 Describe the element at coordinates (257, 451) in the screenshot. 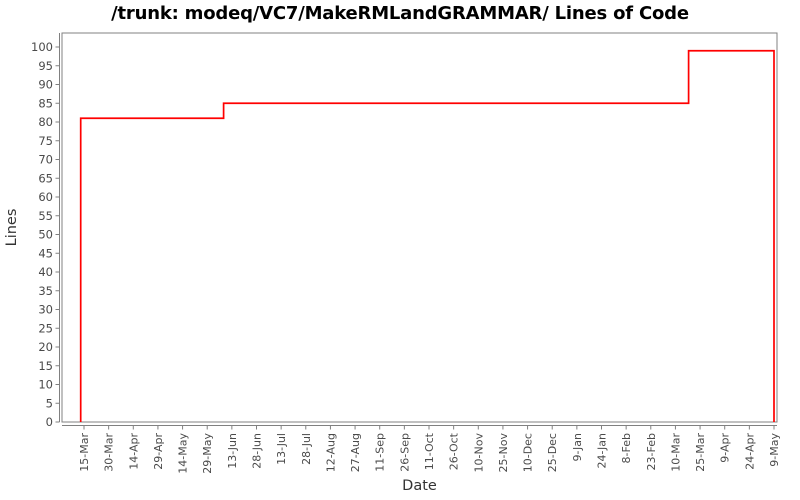

I see `x-tick-label: 28-Jun` at that location.